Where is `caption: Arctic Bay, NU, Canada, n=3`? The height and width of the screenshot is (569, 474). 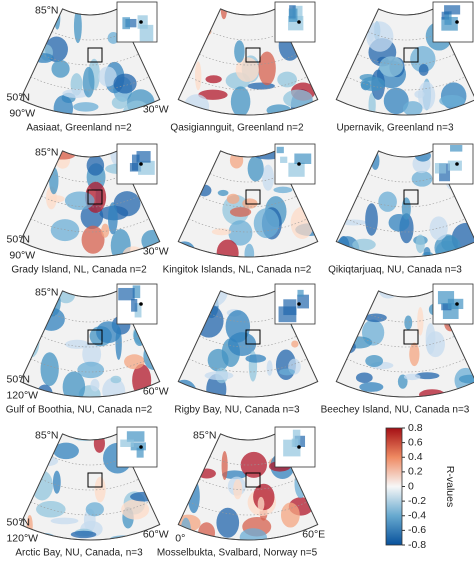 caption: Arctic Bay, NU, Canada, n=3 is located at coordinates (79, 553).